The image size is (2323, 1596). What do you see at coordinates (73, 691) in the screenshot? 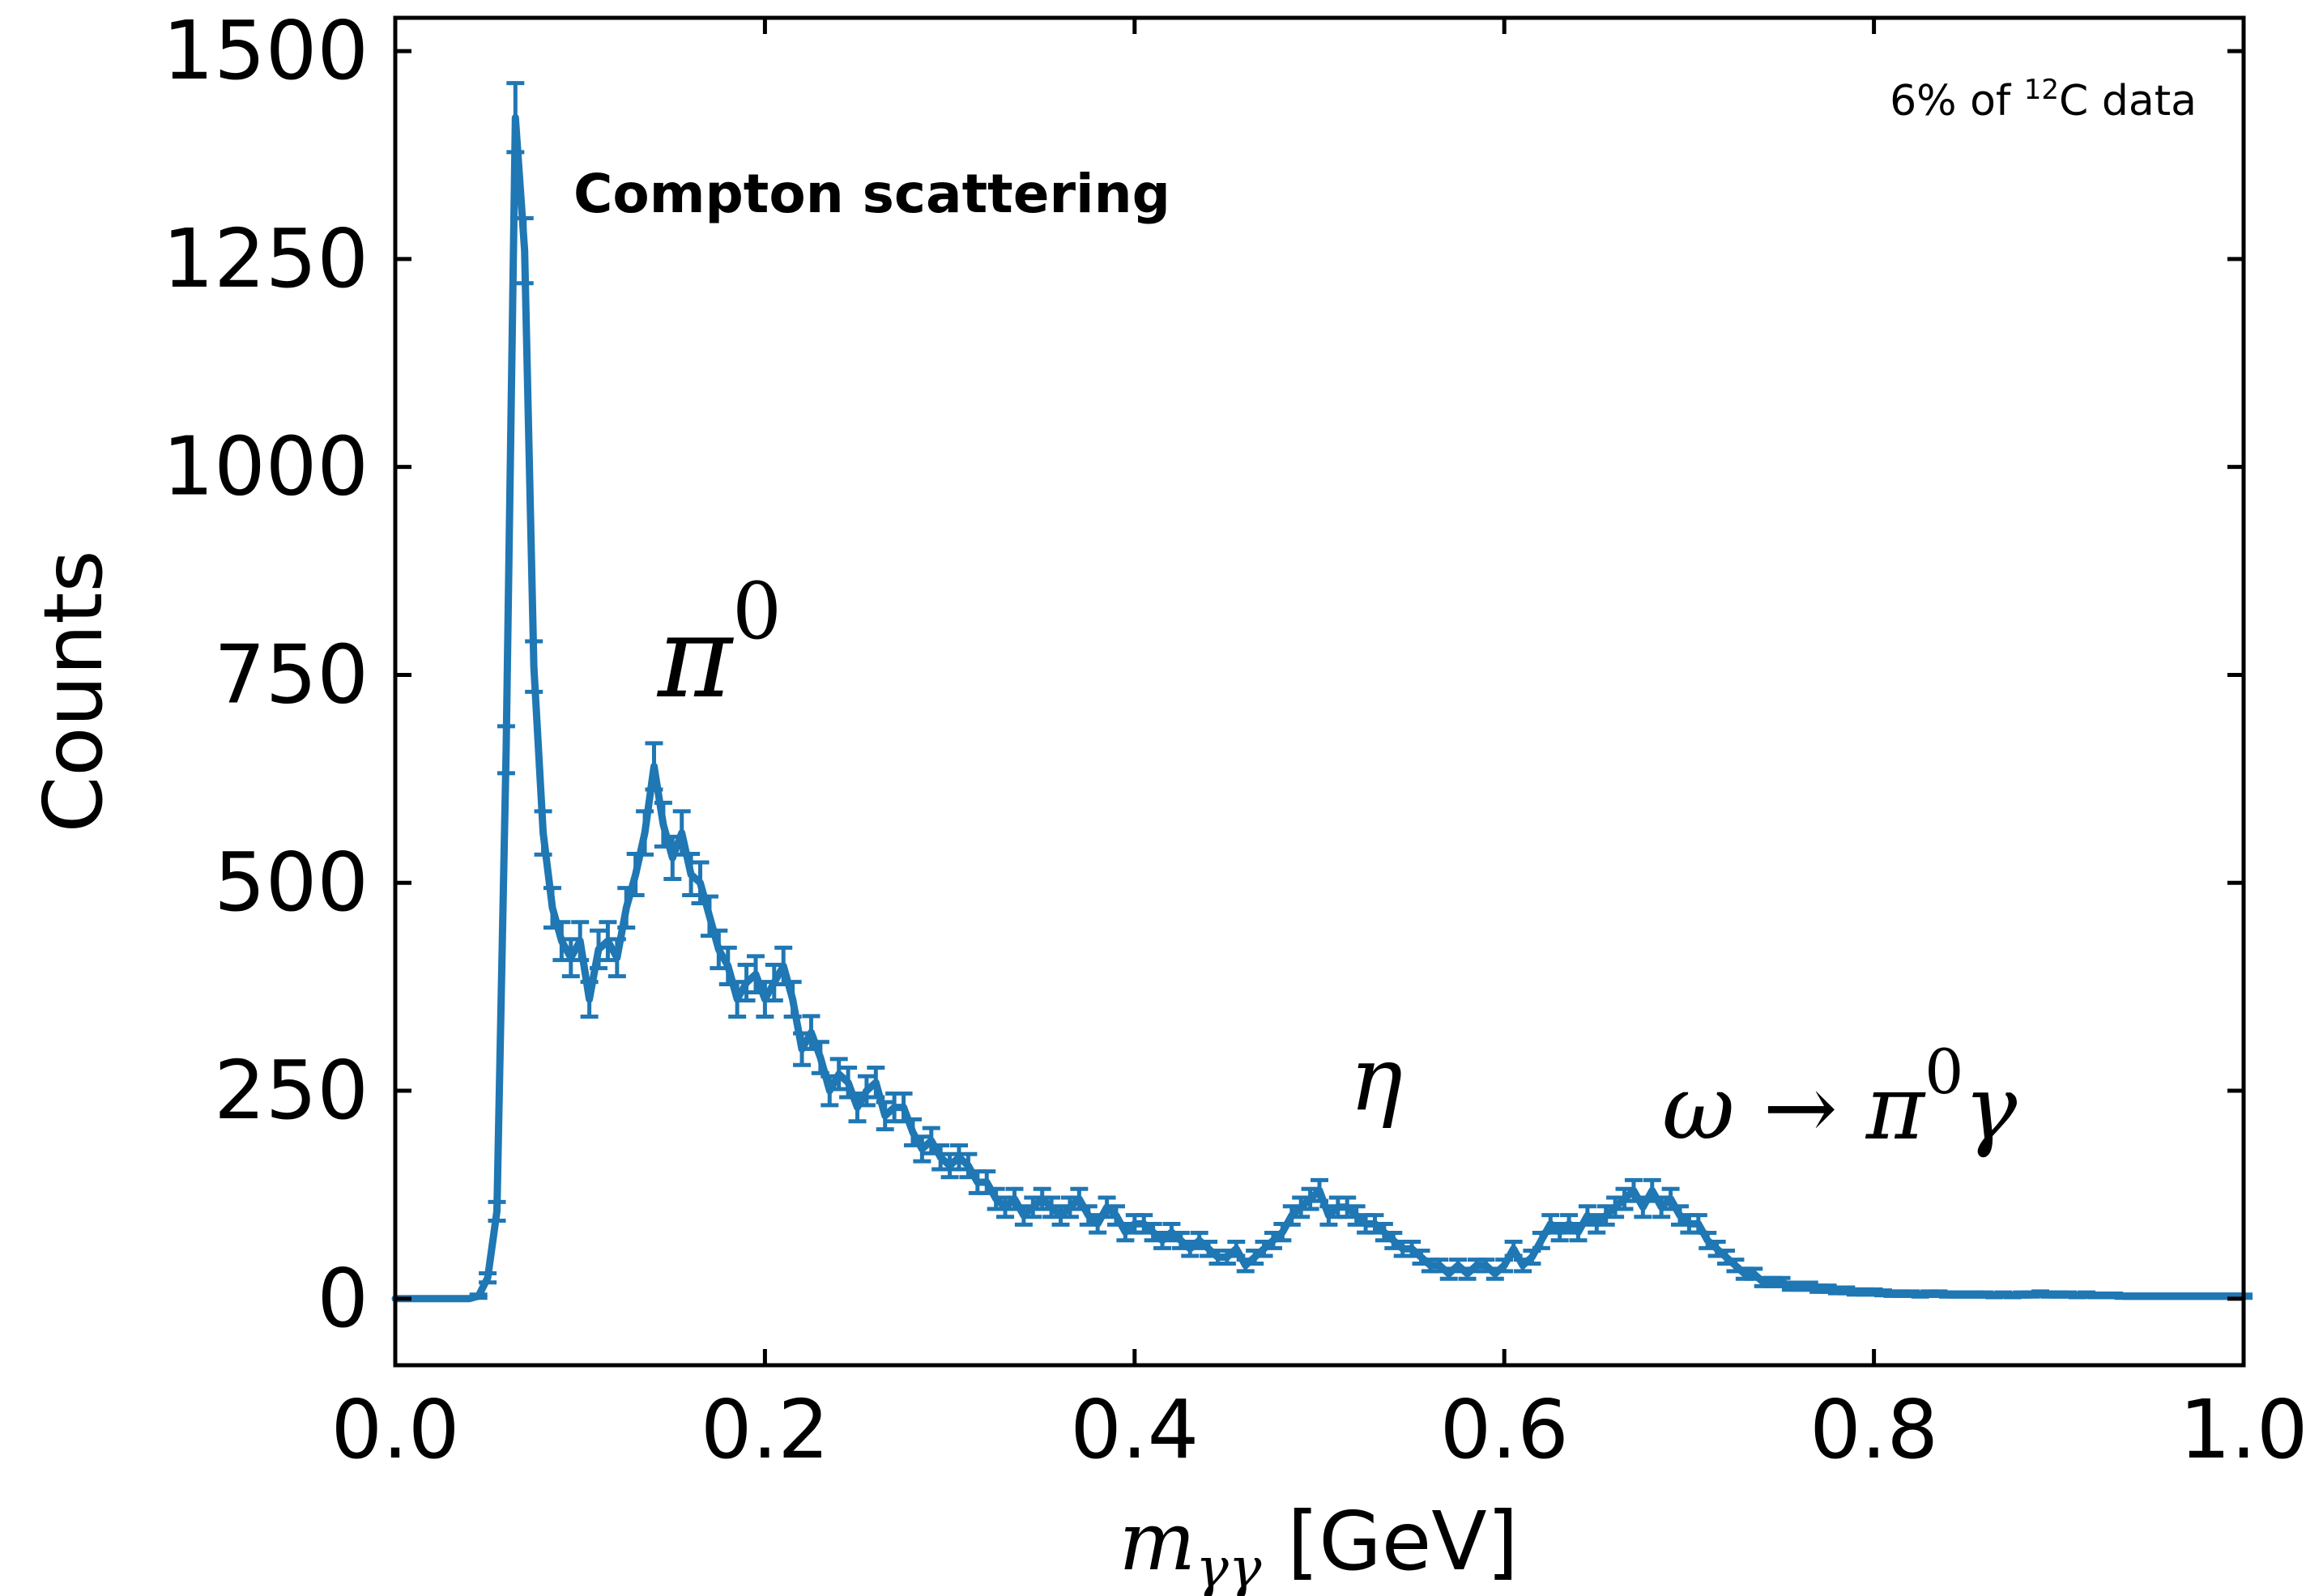
I see `y-axis-title: Counts` at bounding box center [73, 691].